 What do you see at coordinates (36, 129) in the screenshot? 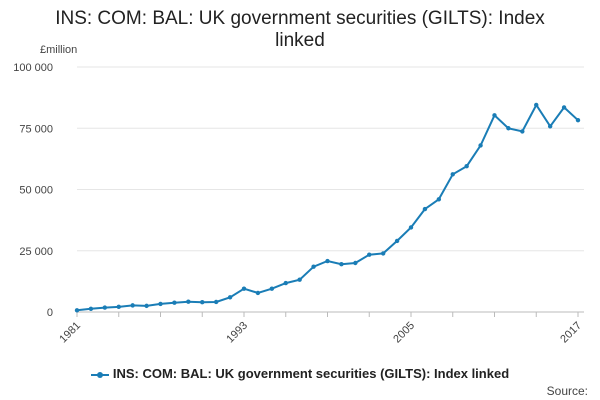
I see `y-tick-label: 75 000` at bounding box center [36, 129].